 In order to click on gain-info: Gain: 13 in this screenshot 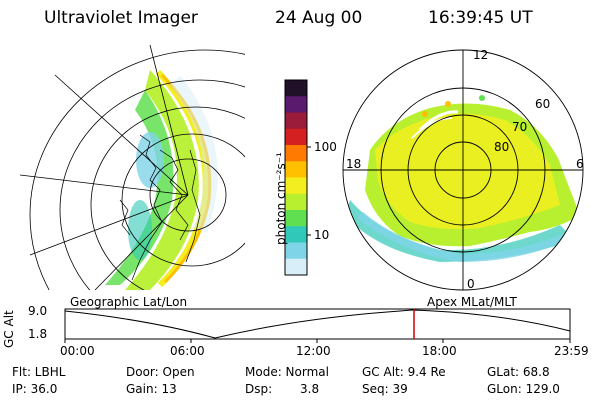, I will do `click(151, 389)`.